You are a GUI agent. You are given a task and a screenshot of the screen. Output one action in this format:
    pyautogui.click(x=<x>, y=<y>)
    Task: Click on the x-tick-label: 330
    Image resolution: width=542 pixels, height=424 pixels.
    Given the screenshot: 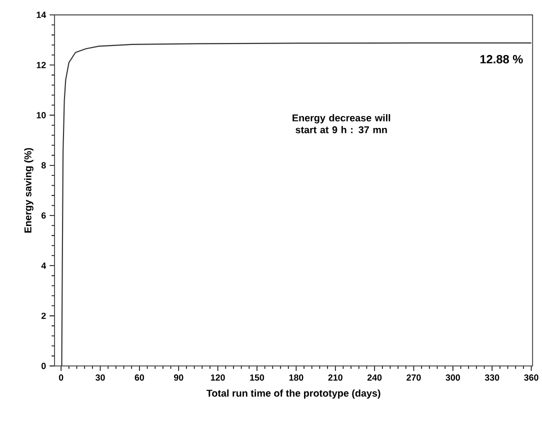 What is the action you would take?
    pyautogui.click(x=492, y=377)
    